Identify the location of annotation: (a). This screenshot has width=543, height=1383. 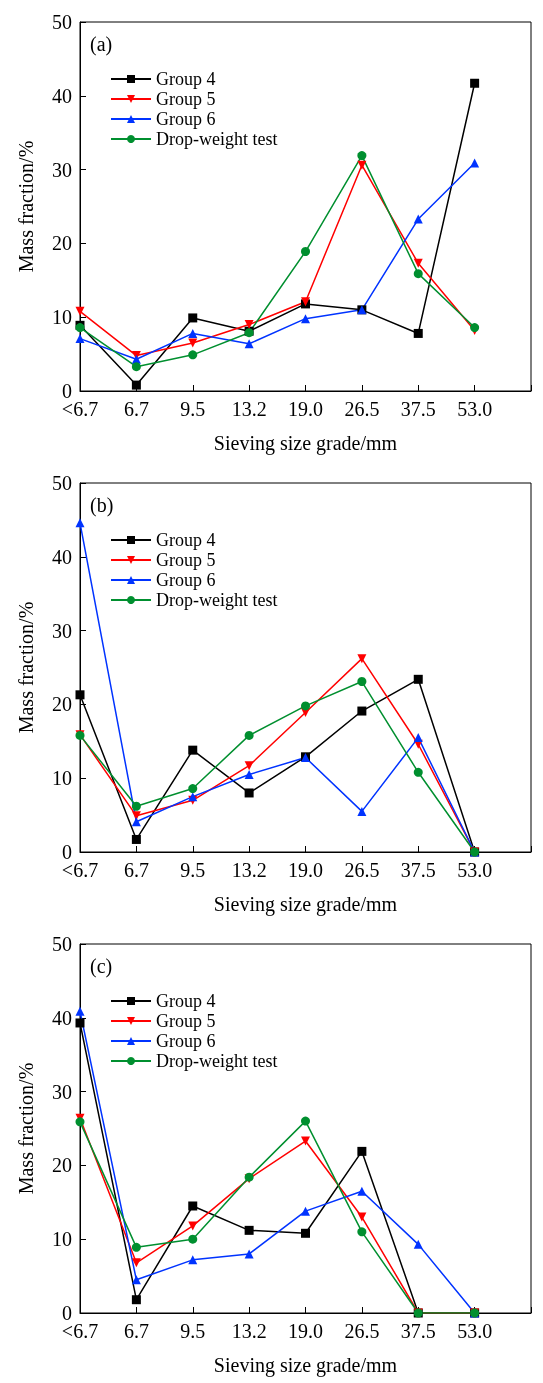
(101, 44).